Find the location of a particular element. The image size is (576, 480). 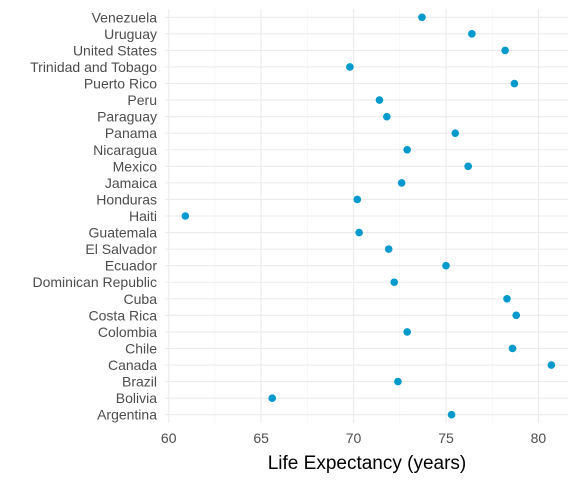

y-tick-label: Colombia is located at coordinates (127, 332).